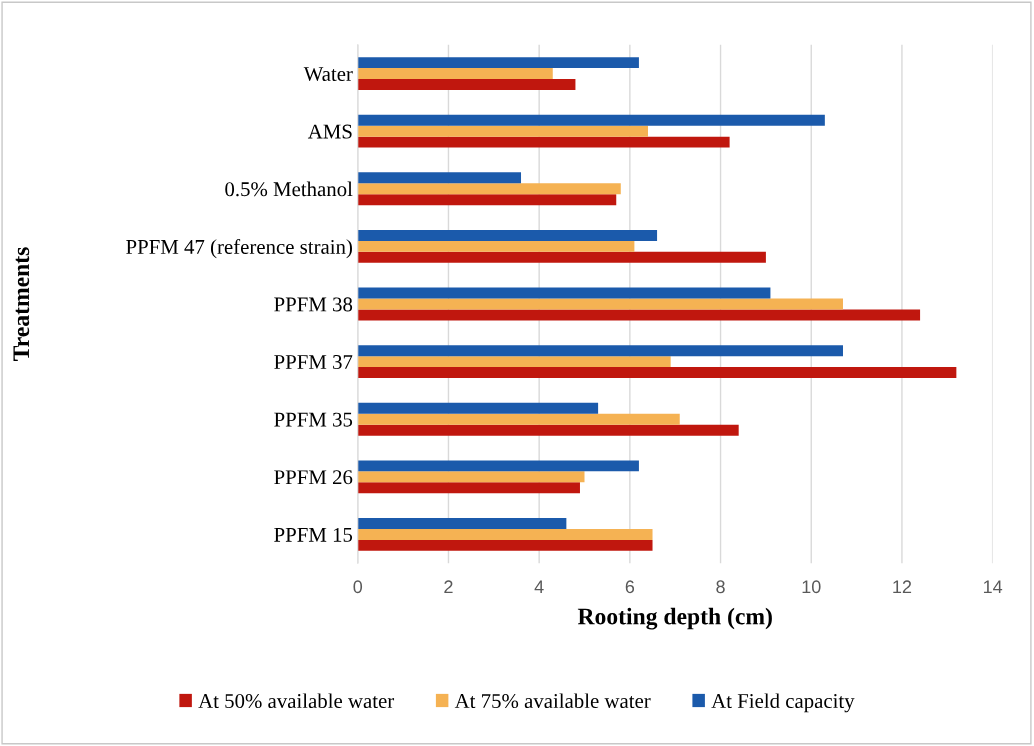 This screenshot has width=1034, height=746. What do you see at coordinates (630, 587) in the screenshot?
I see `x-tick-label: 6` at bounding box center [630, 587].